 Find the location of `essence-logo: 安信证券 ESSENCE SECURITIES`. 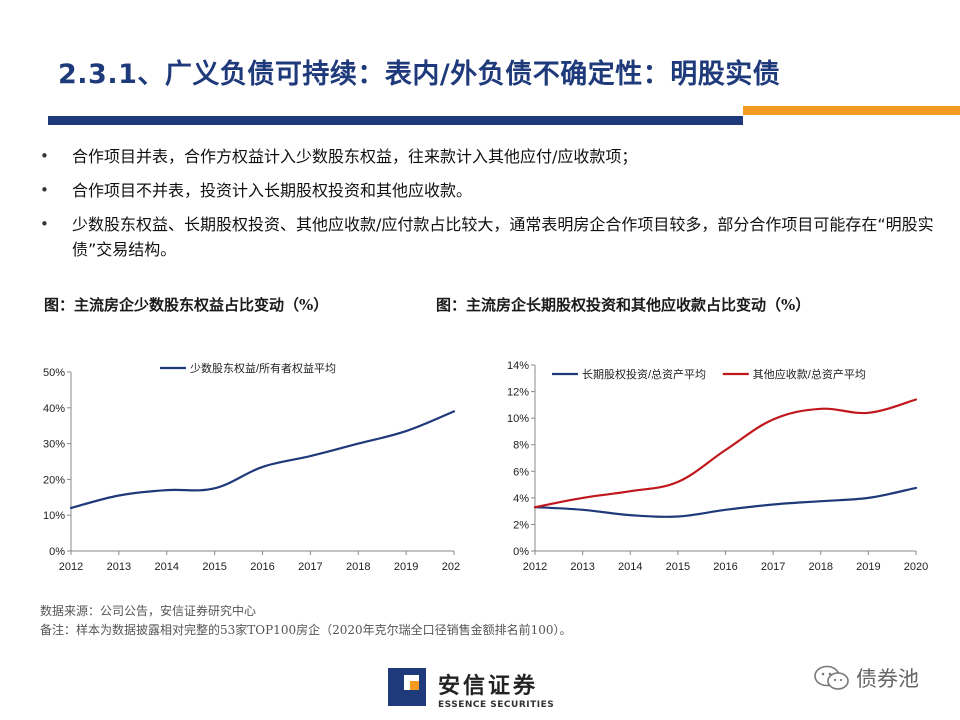

essence-logo: 安信证券 ESSENCE SECURITIES is located at coordinates (478, 692).